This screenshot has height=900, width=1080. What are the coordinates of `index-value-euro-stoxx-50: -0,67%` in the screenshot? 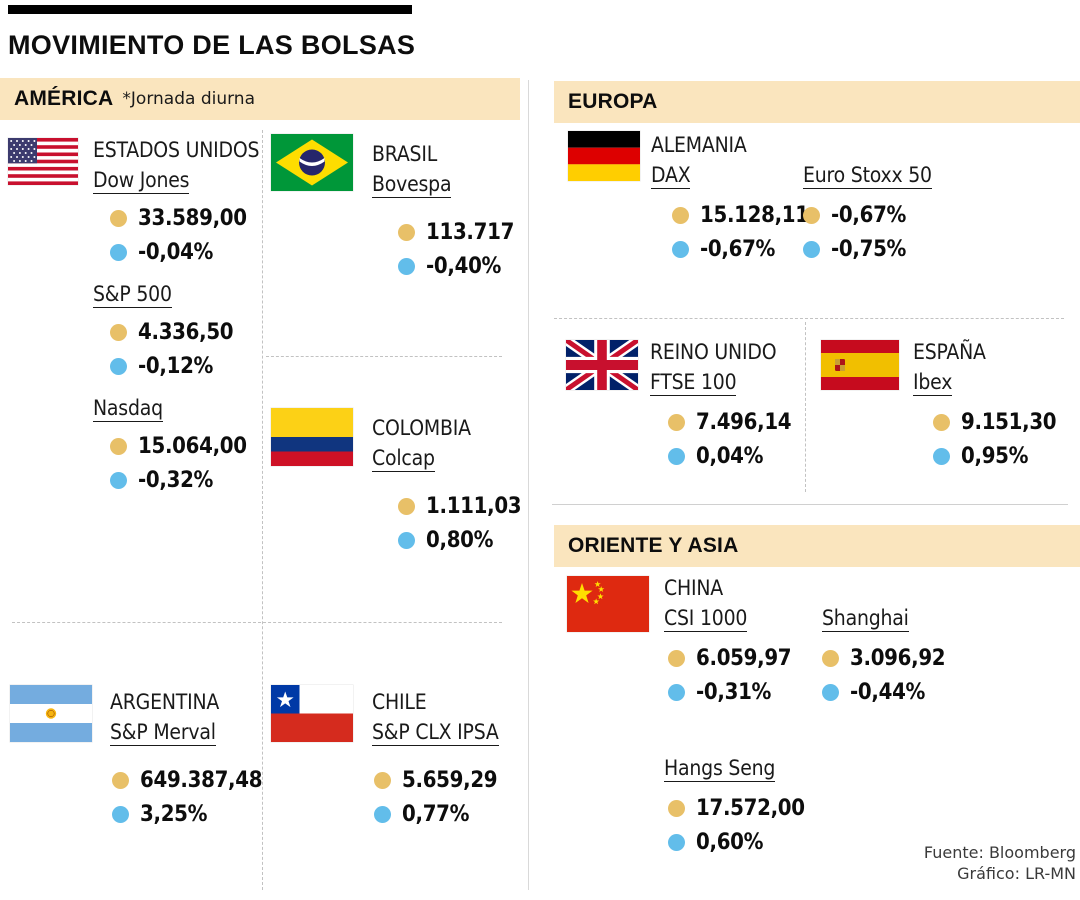 It's located at (854, 215).